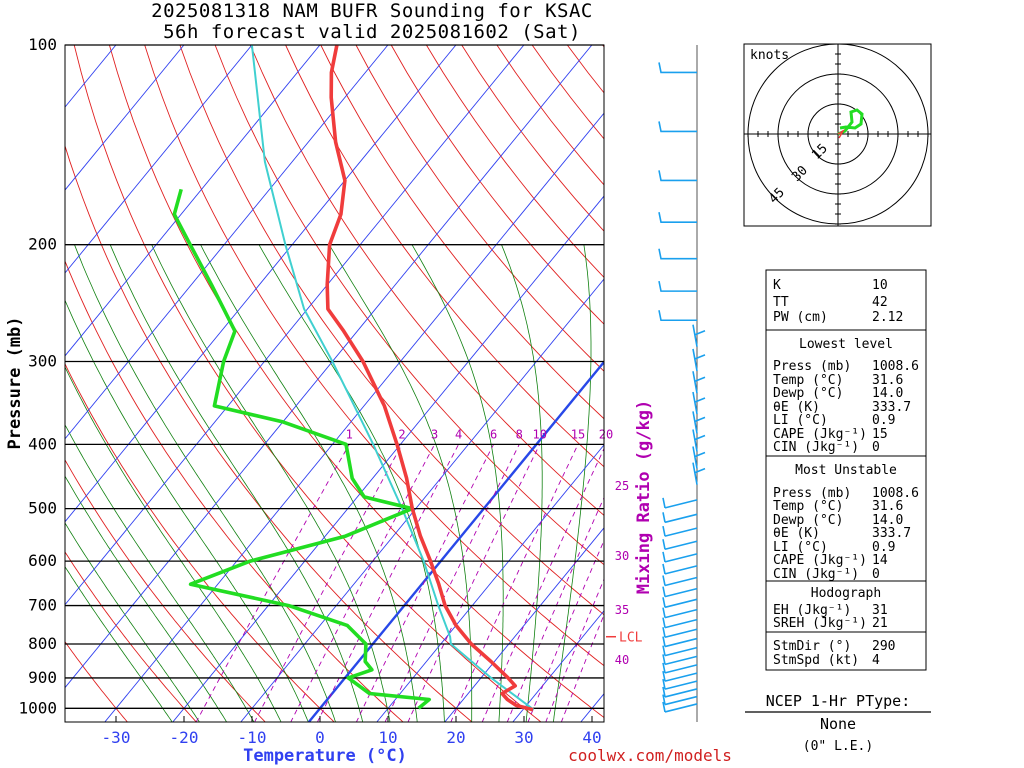  I want to click on title-line-1: 2025081318 NAM BUFR Sounding for KSAC, so click(372, 11).